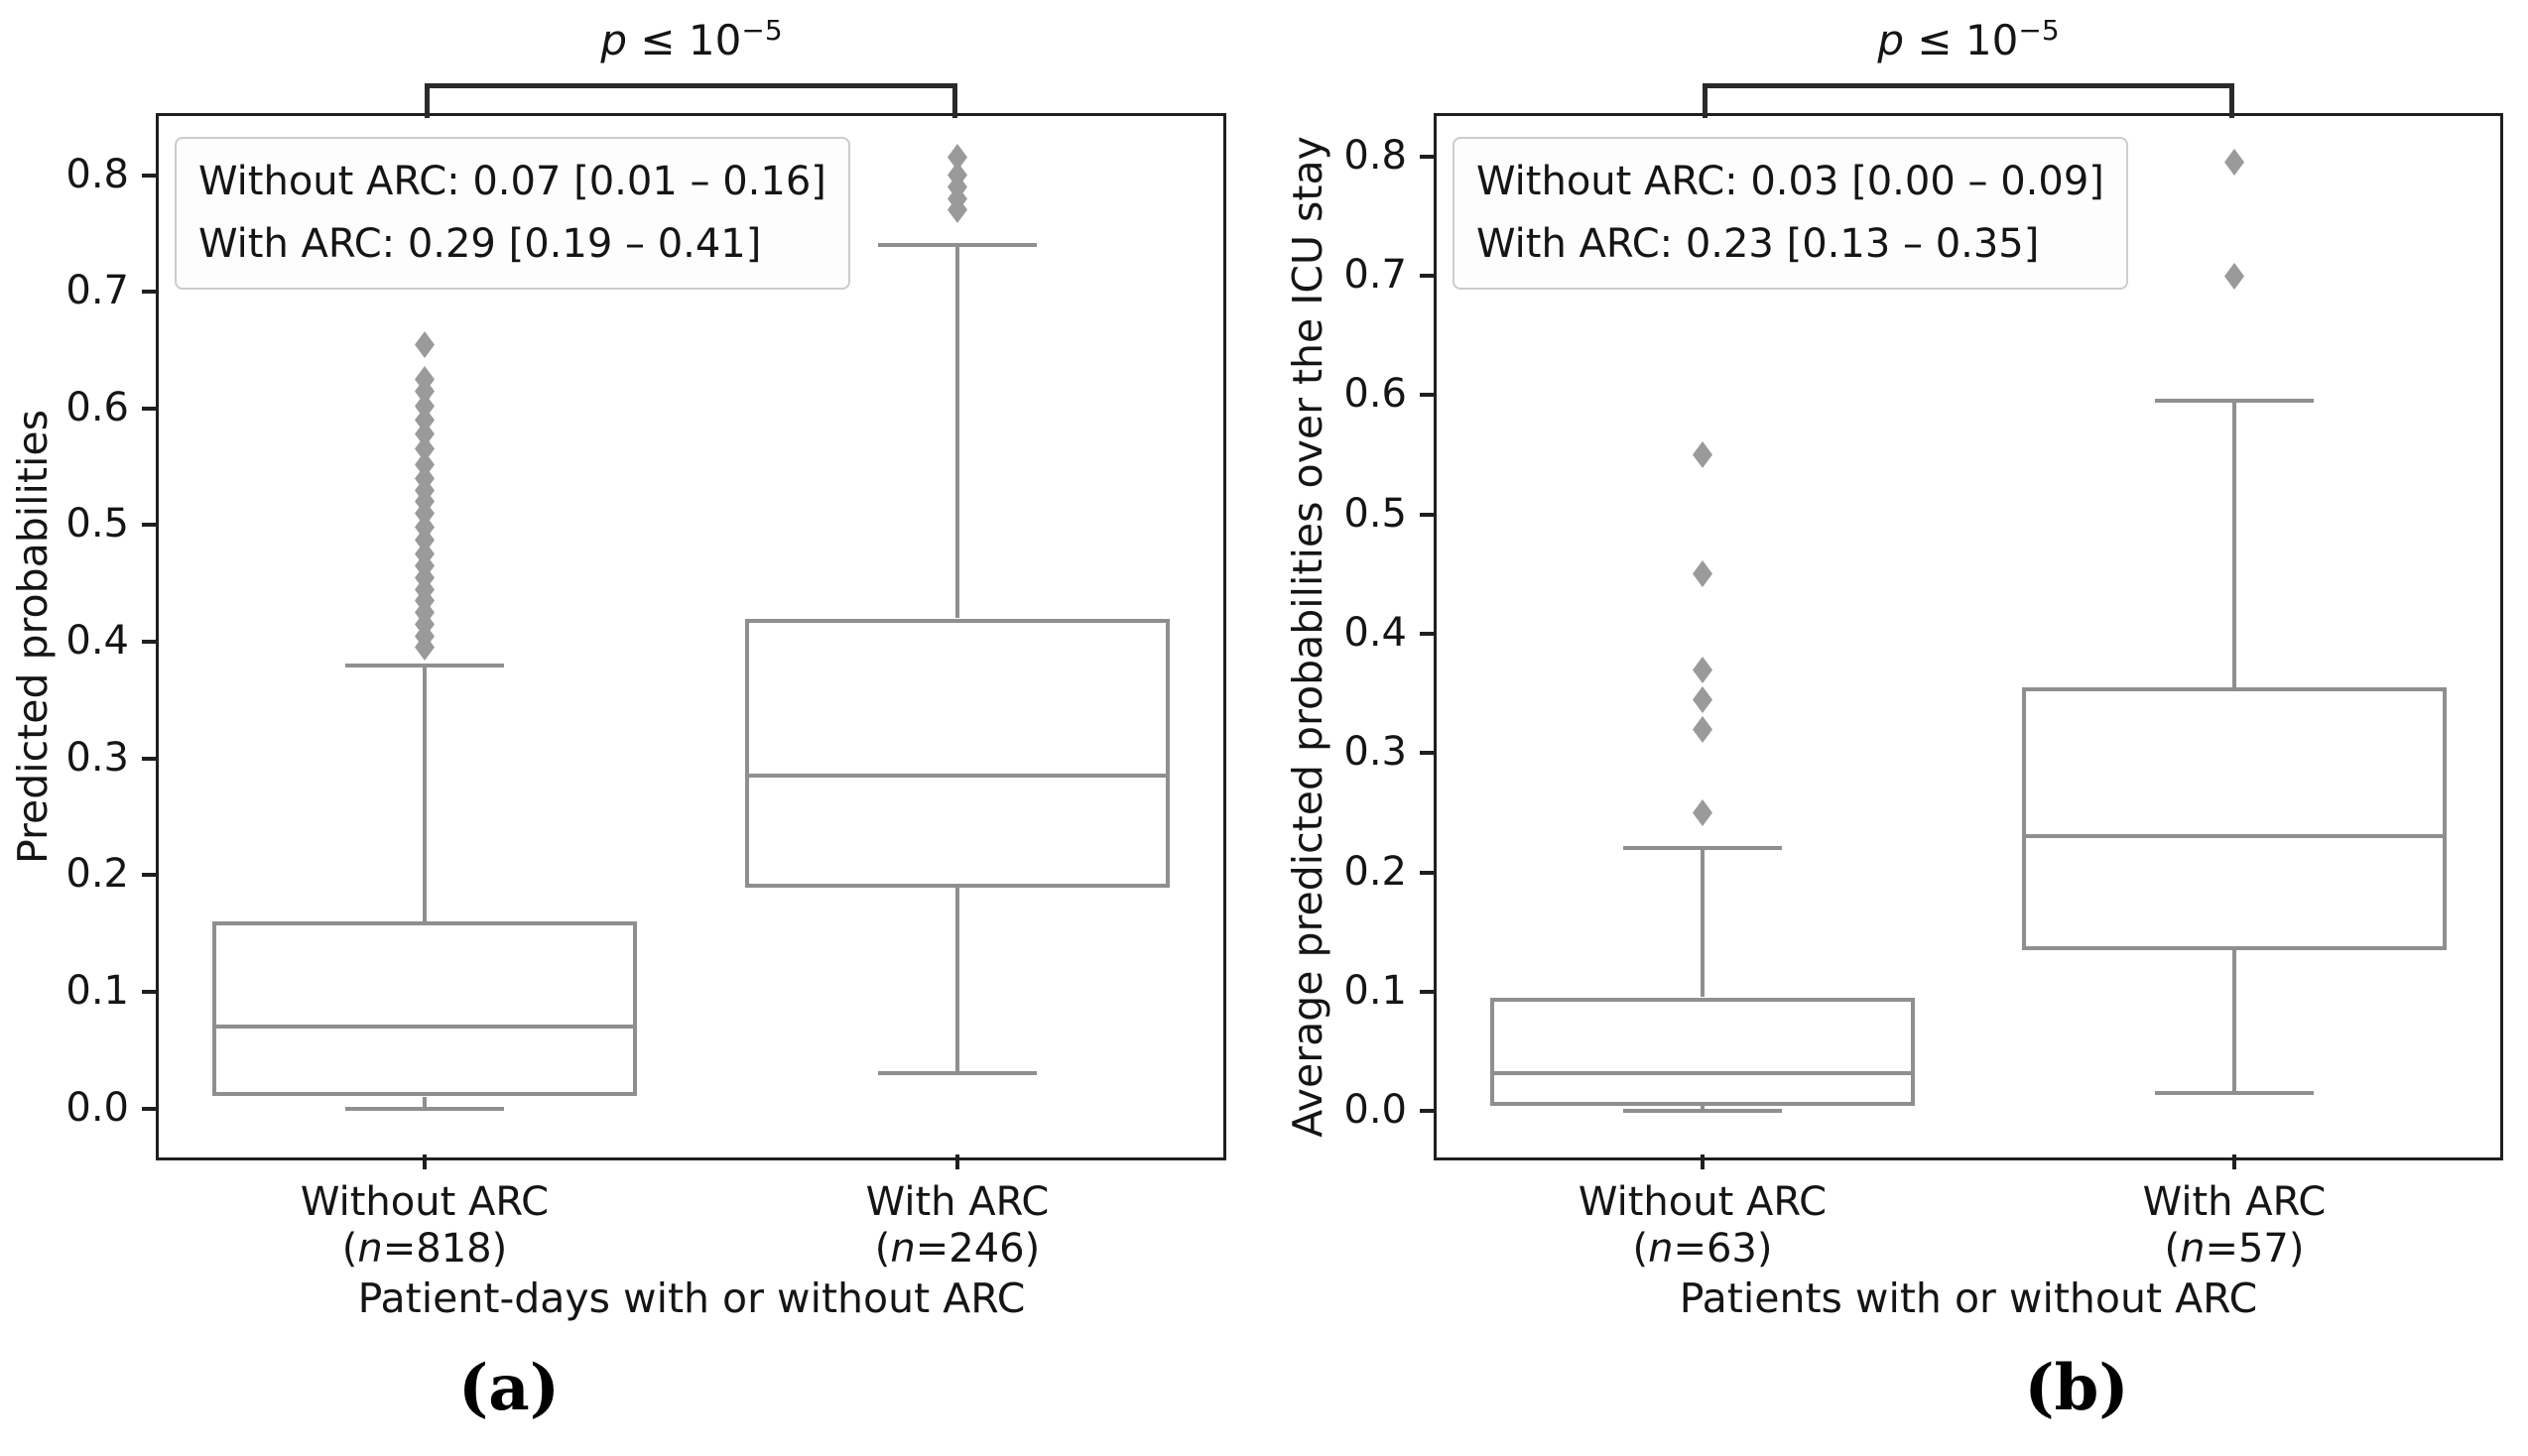 The width and height of the screenshot is (2528, 1456). What do you see at coordinates (2234, 1249) in the screenshot?
I see `category-n-count: (n=57)` at bounding box center [2234, 1249].